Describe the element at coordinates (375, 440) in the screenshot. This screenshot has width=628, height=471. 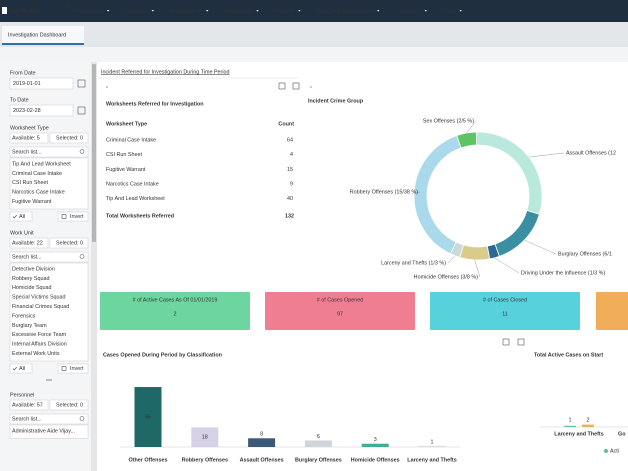
I see `bar-value-label: 3` at that location.